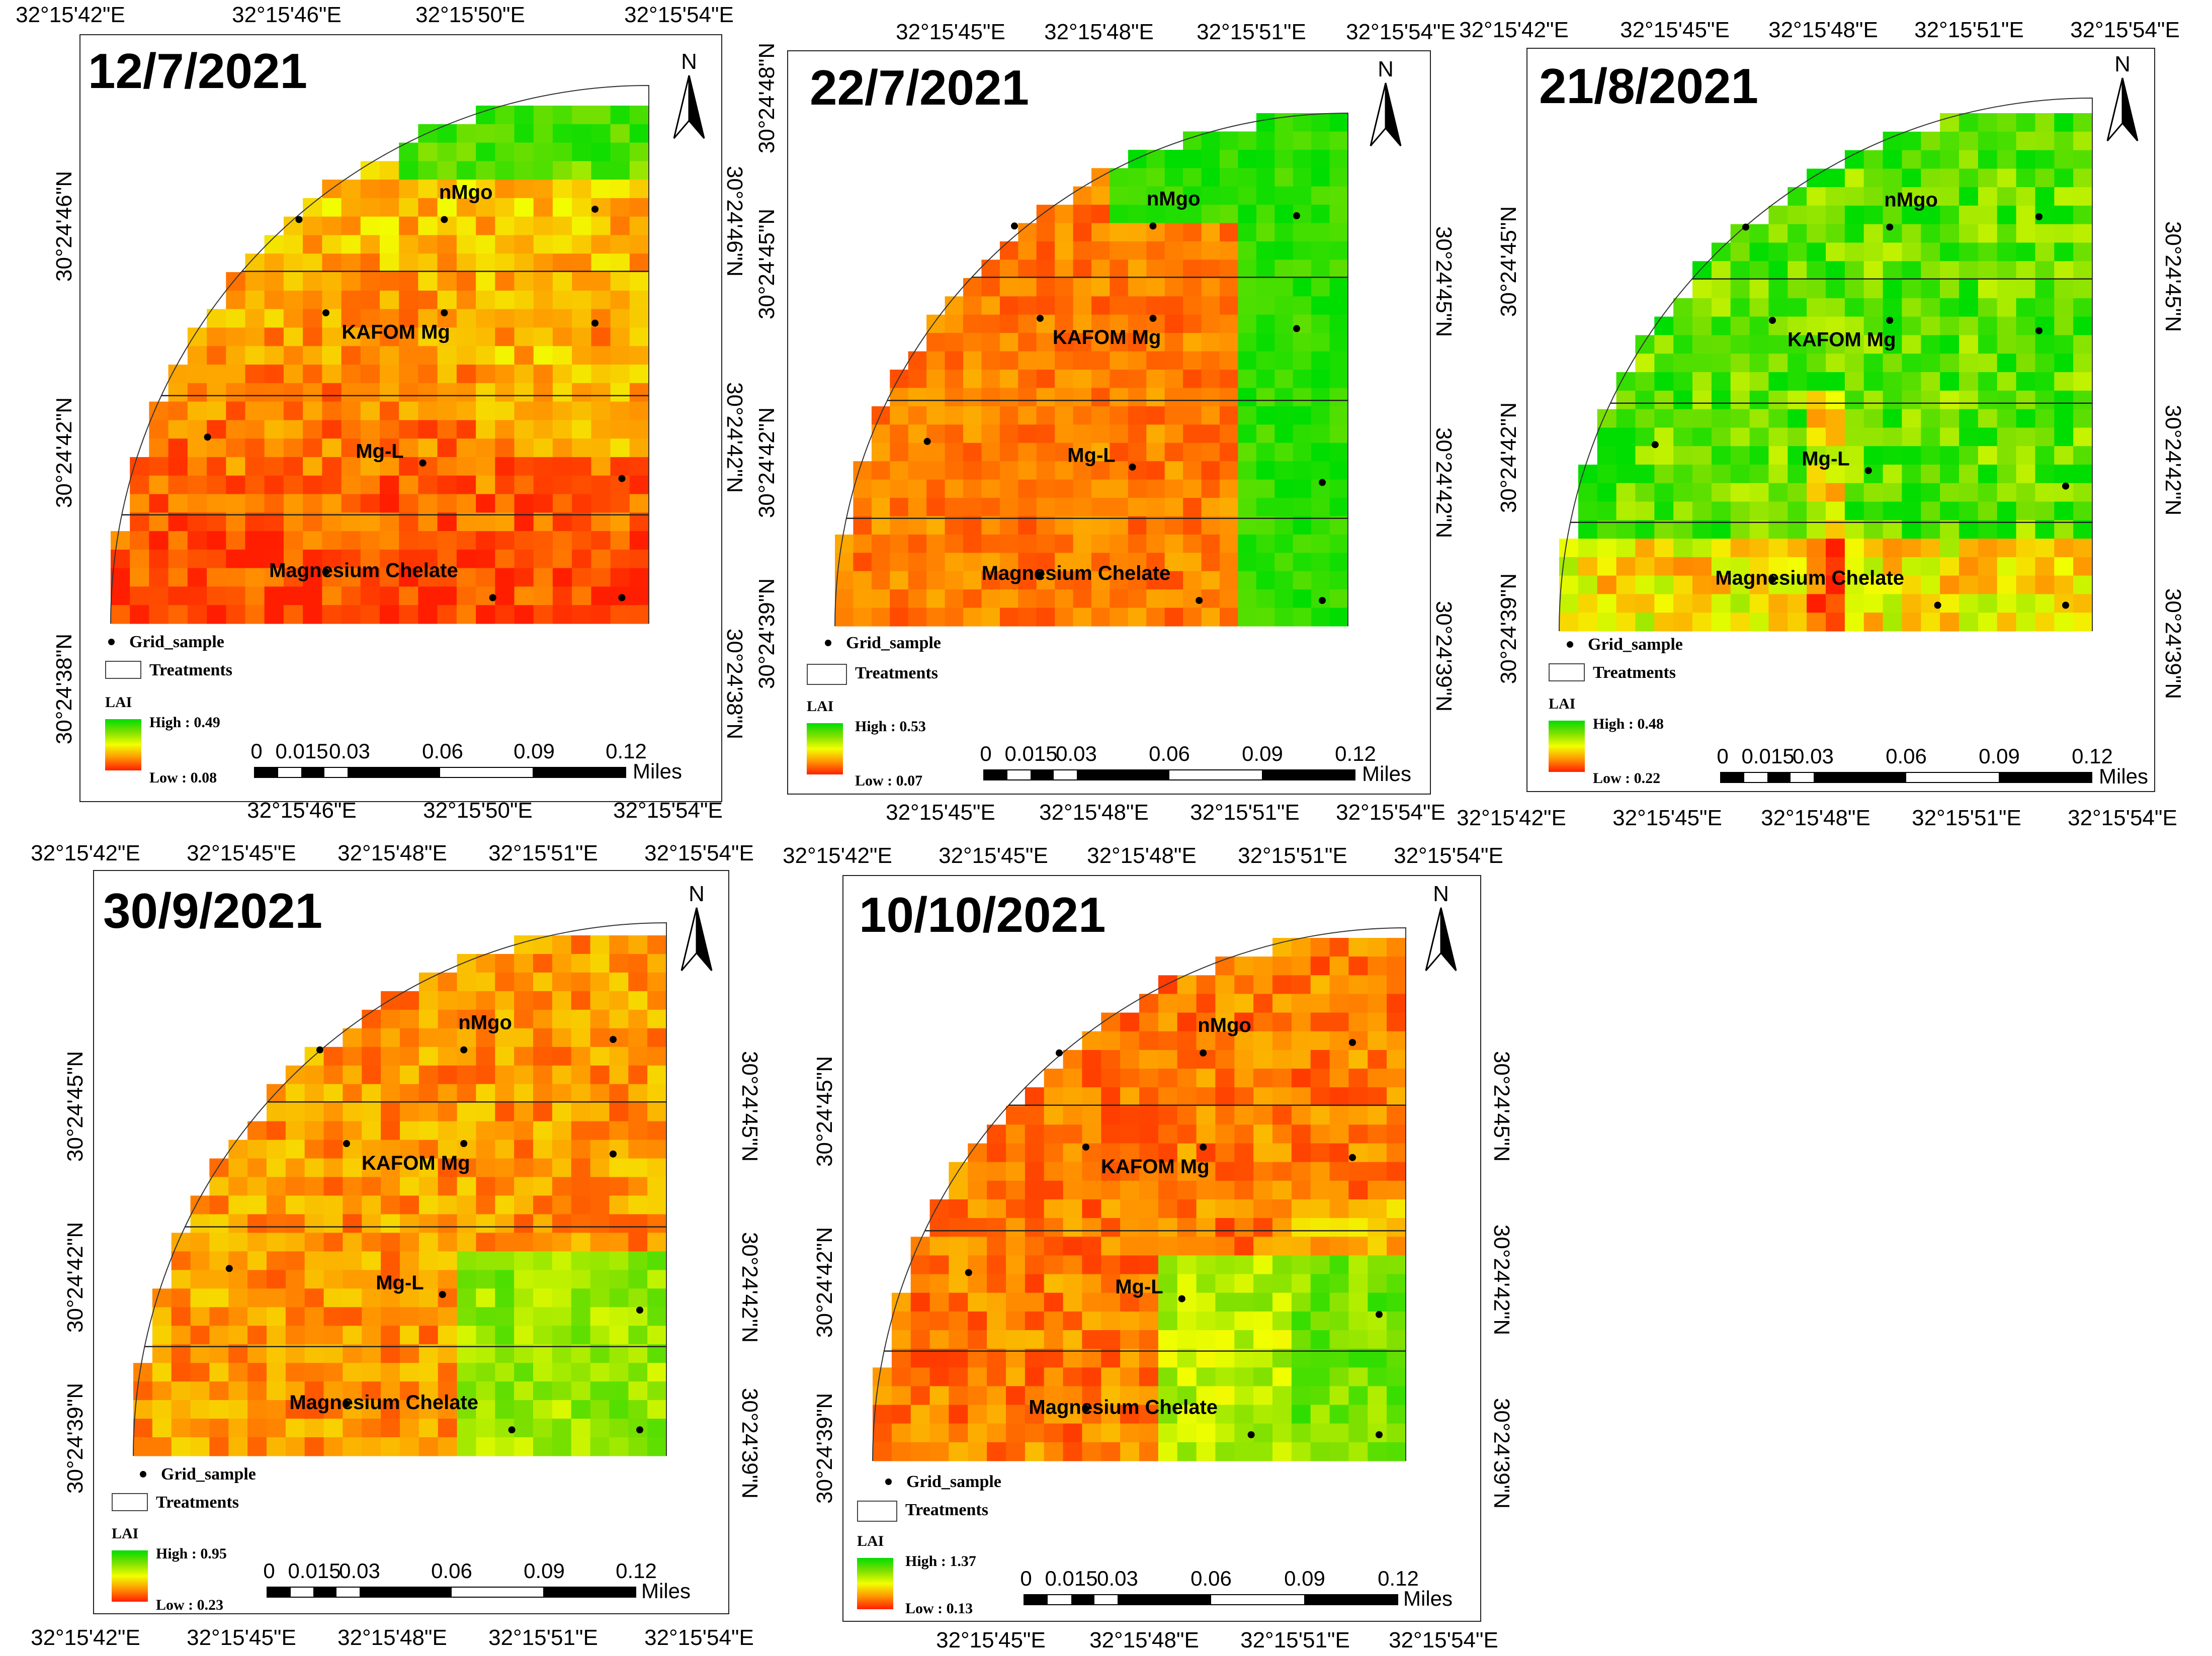 This screenshot has height=1656, width=2212. What do you see at coordinates (939, 1608) in the screenshot?
I see `lai-low: Low : 0.13` at bounding box center [939, 1608].